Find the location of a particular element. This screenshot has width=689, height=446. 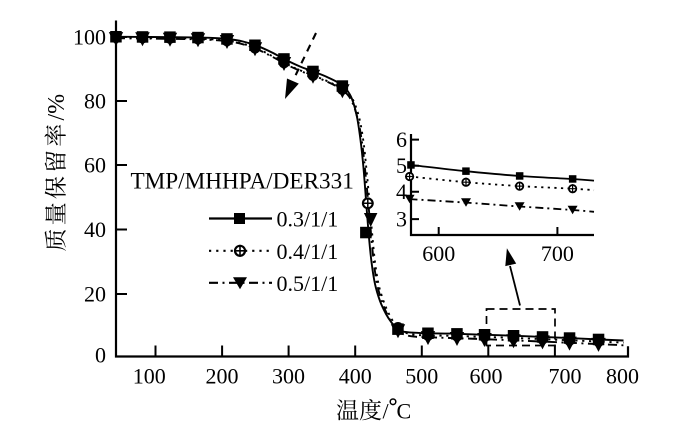

svg-text: 200 is located at coordinates (222, 376).